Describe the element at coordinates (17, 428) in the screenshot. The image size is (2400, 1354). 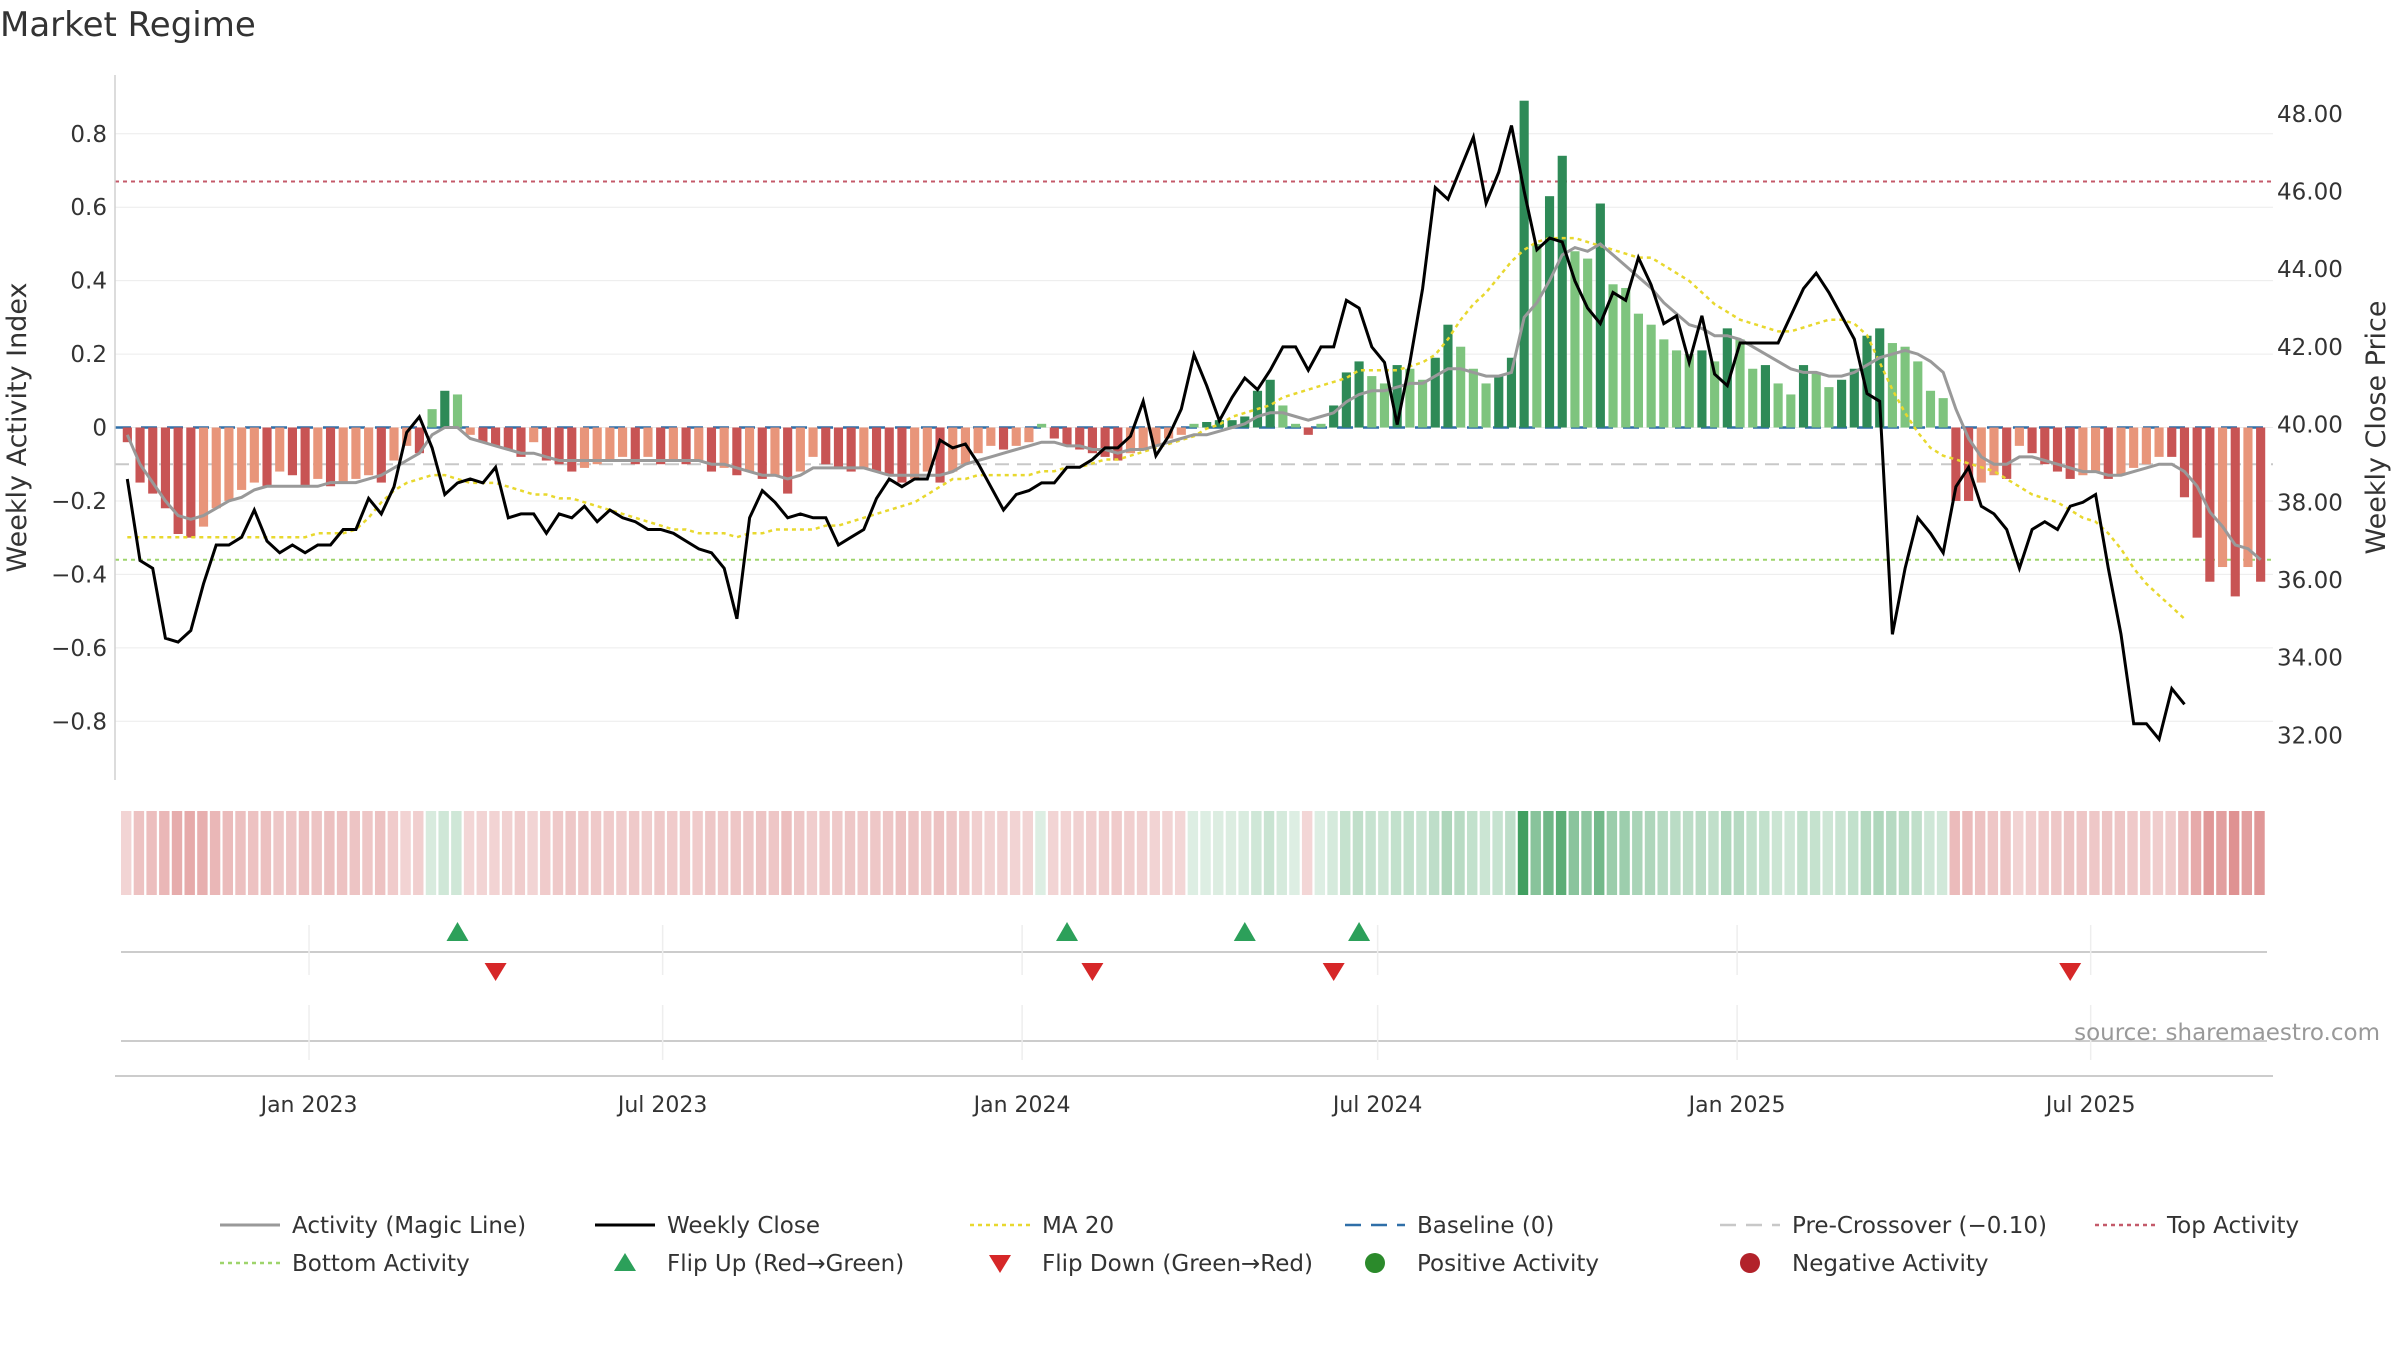
I see `left-axis-title: Weekly Activity Index` at that location.